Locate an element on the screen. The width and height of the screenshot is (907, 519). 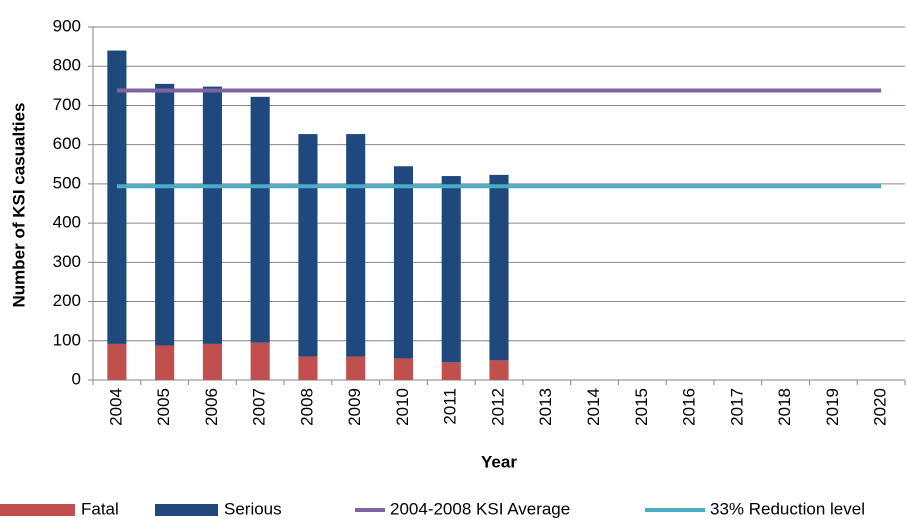
x-tick-label: 2020 is located at coordinates (880, 407).